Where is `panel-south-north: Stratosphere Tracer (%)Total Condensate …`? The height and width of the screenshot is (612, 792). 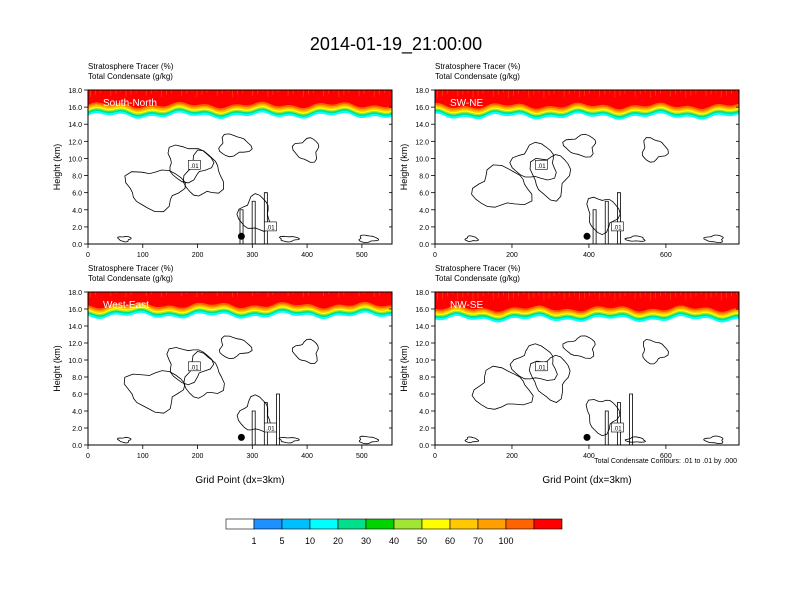 panel-south-north: Stratosphere Tracer (%)Total Condensate … is located at coordinates (222, 160).